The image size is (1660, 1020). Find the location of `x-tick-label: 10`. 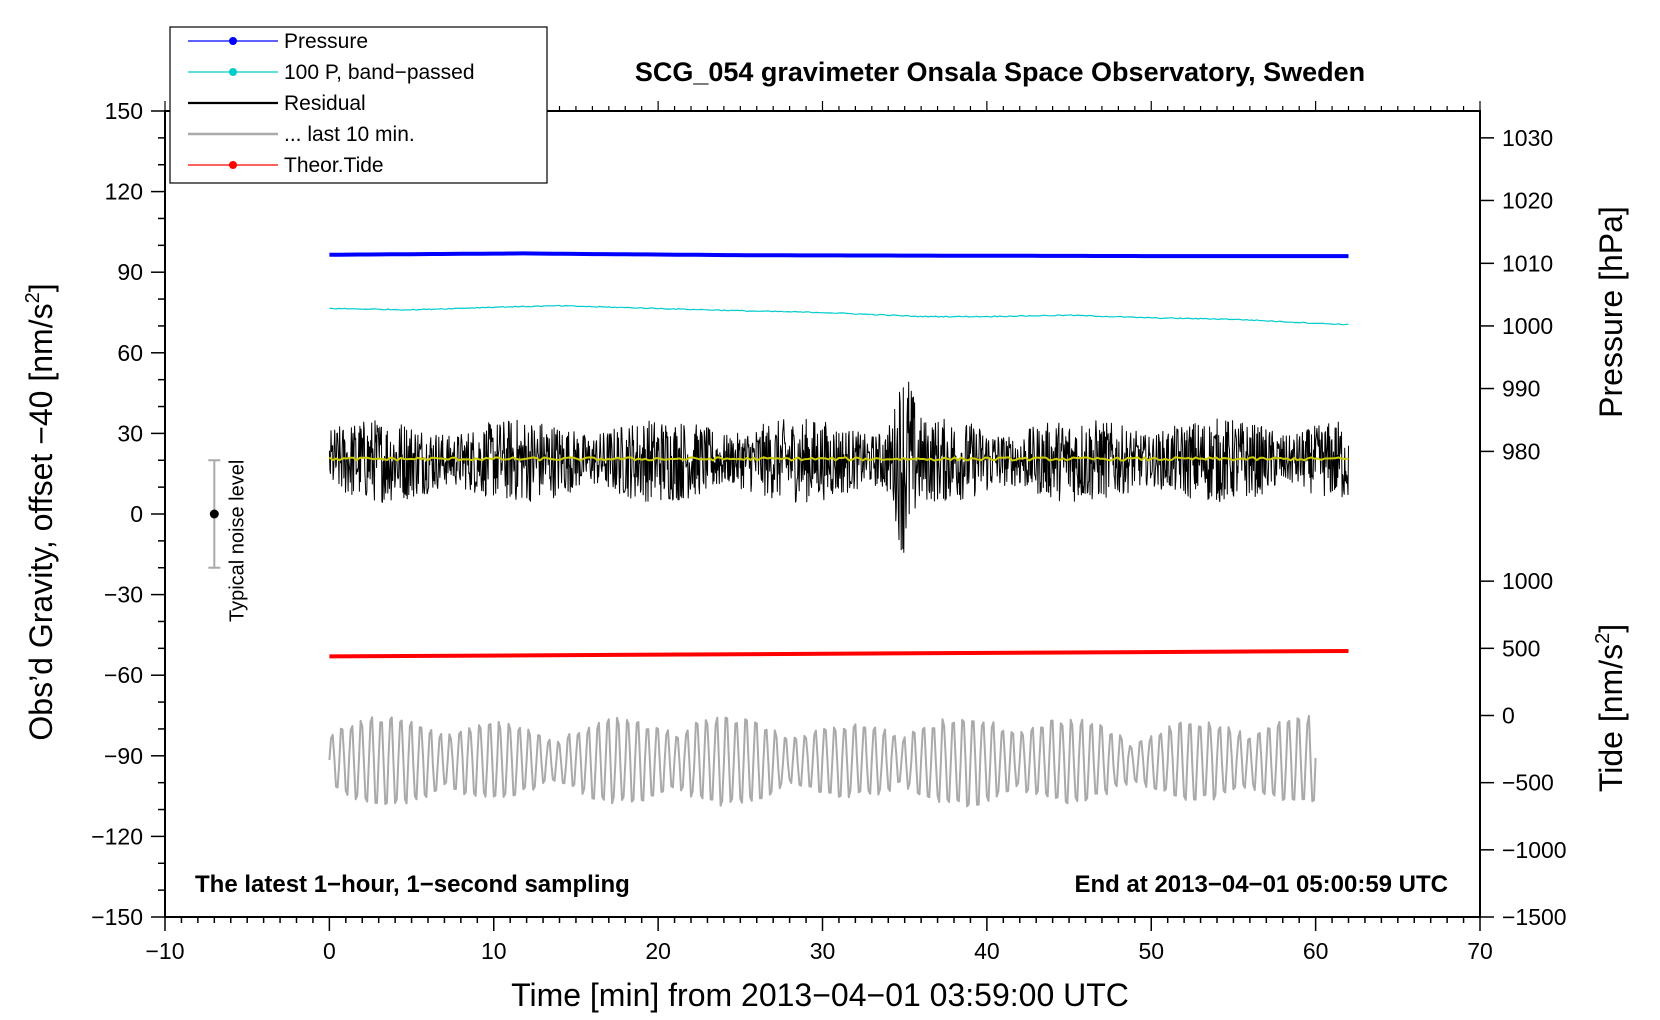

x-tick-label: 10 is located at coordinates (494, 951).